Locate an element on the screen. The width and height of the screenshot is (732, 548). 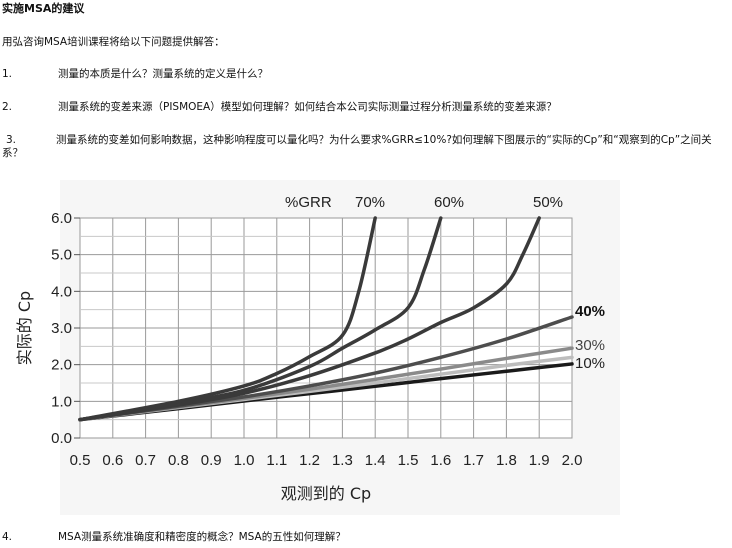
series-label: 10% is located at coordinates (590, 363).